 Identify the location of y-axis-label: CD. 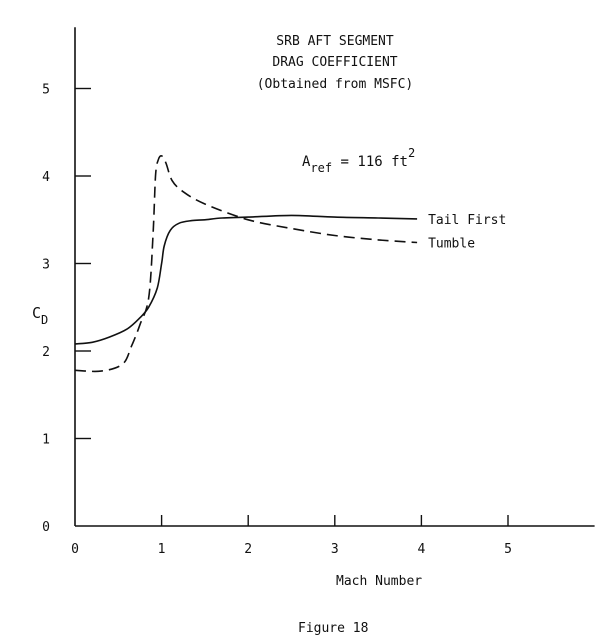
(40, 315).